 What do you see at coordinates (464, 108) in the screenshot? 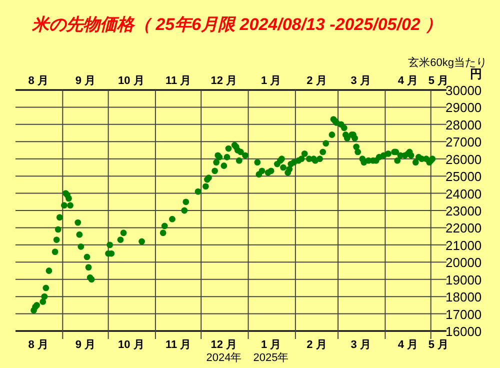
I see `y-tick-label: 29000` at bounding box center [464, 108].